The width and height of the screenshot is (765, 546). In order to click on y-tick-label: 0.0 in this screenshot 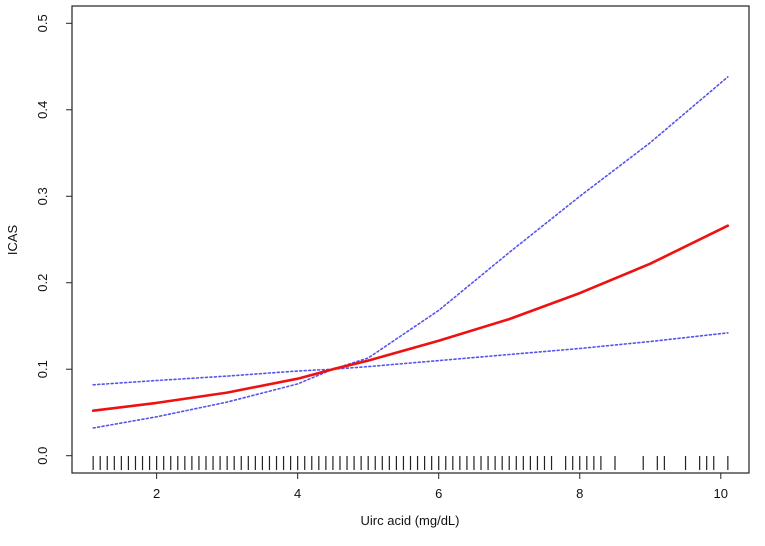, I will do `click(42, 456)`.